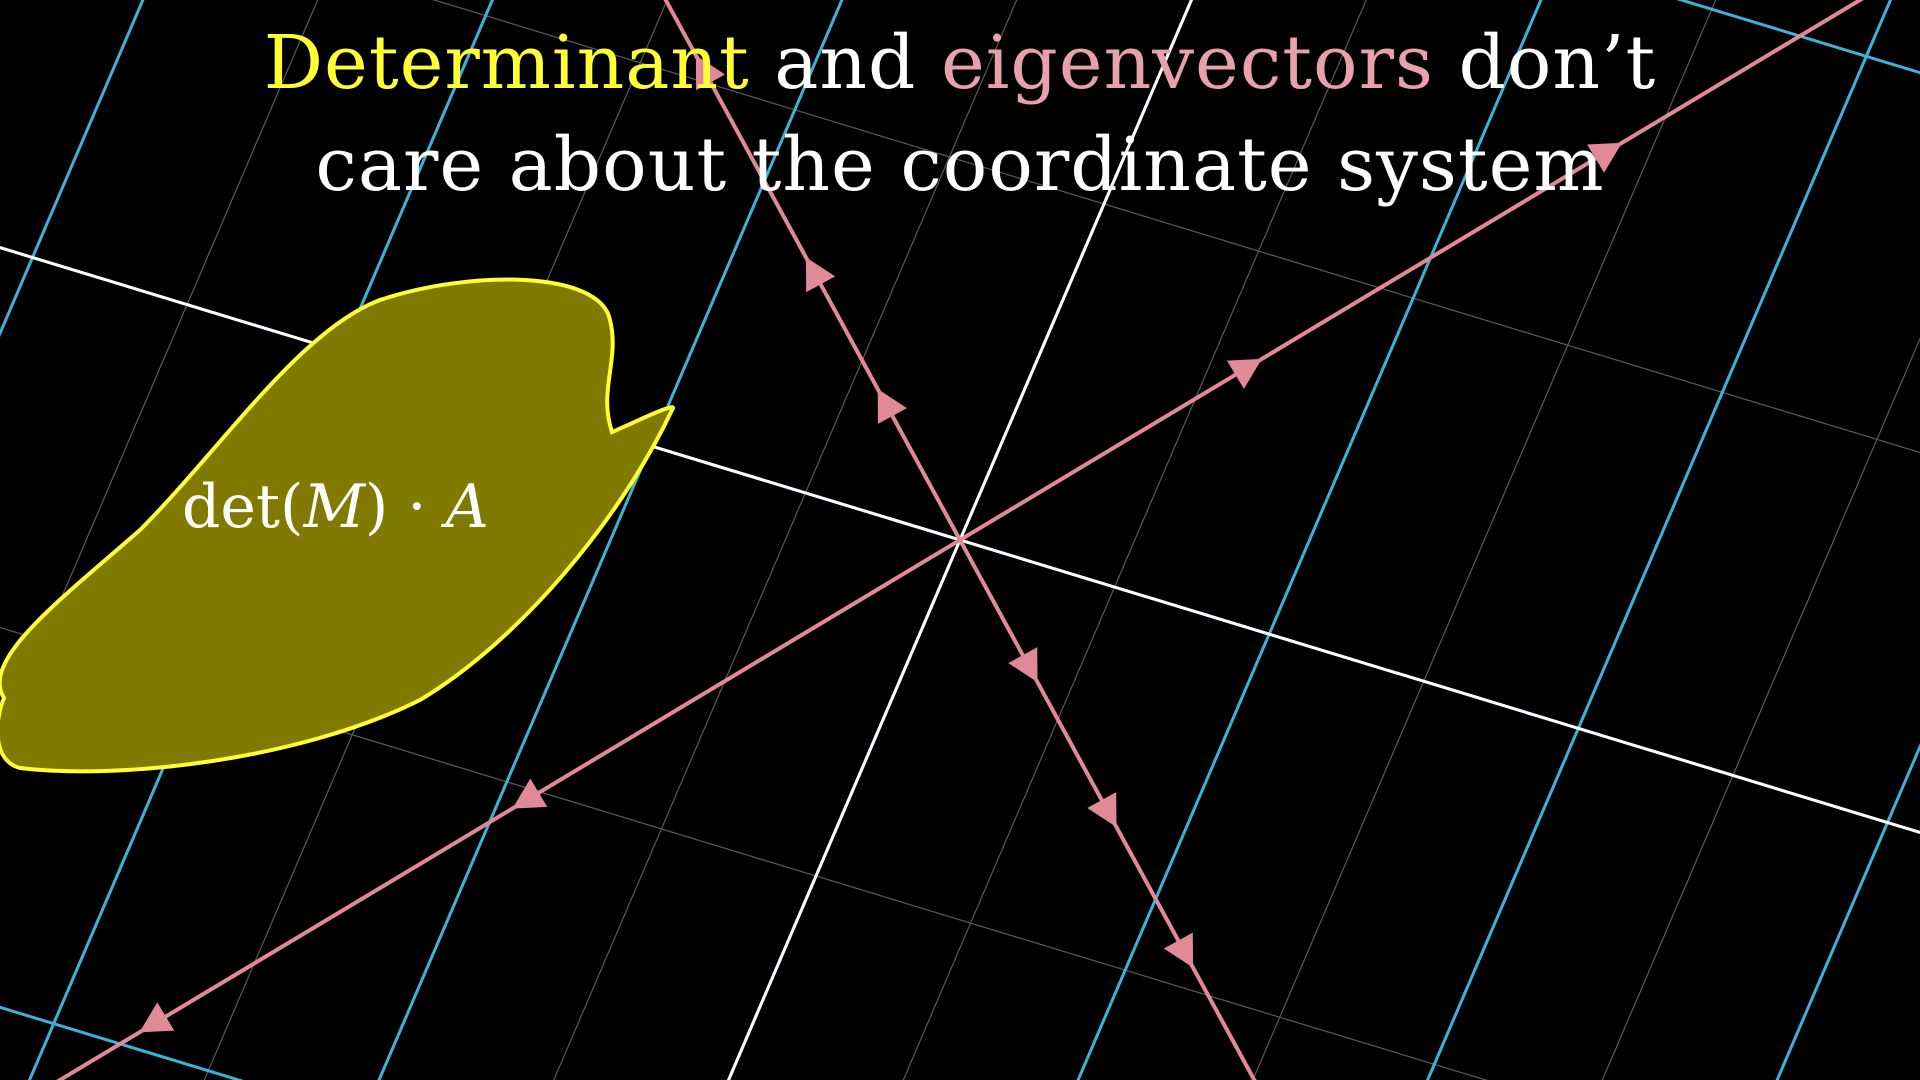  What do you see at coordinates (845, 63) in the screenshot?
I see `title-word-and: and` at bounding box center [845, 63].